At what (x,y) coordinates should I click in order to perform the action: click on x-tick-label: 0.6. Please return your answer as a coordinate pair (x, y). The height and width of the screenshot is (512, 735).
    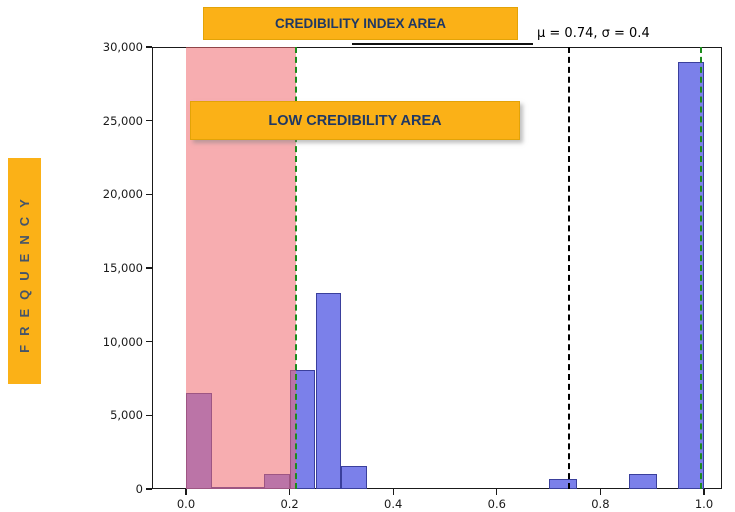
    Looking at the image, I should click on (496, 504).